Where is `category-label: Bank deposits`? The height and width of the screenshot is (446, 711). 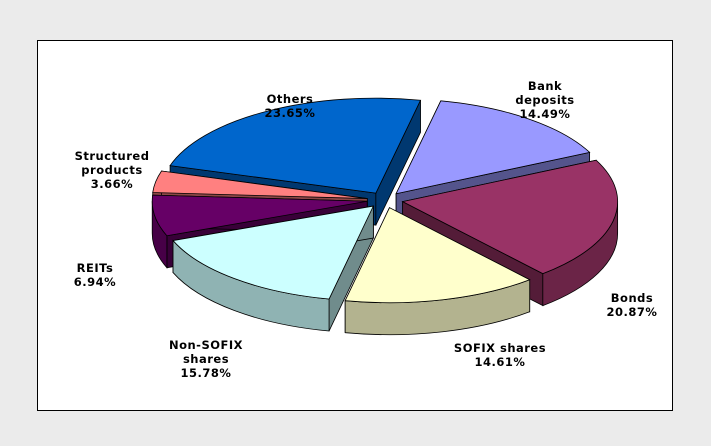 category-label: Bank deposits is located at coordinates (545, 93).